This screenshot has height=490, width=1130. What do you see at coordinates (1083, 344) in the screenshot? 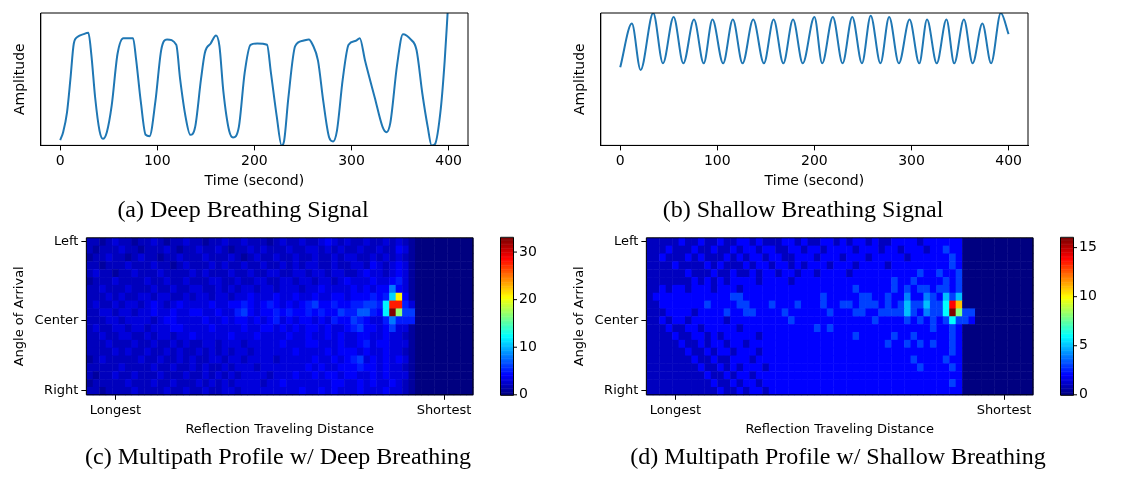
I see `color-bar-label: 5` at bounding box center [1083, 344].